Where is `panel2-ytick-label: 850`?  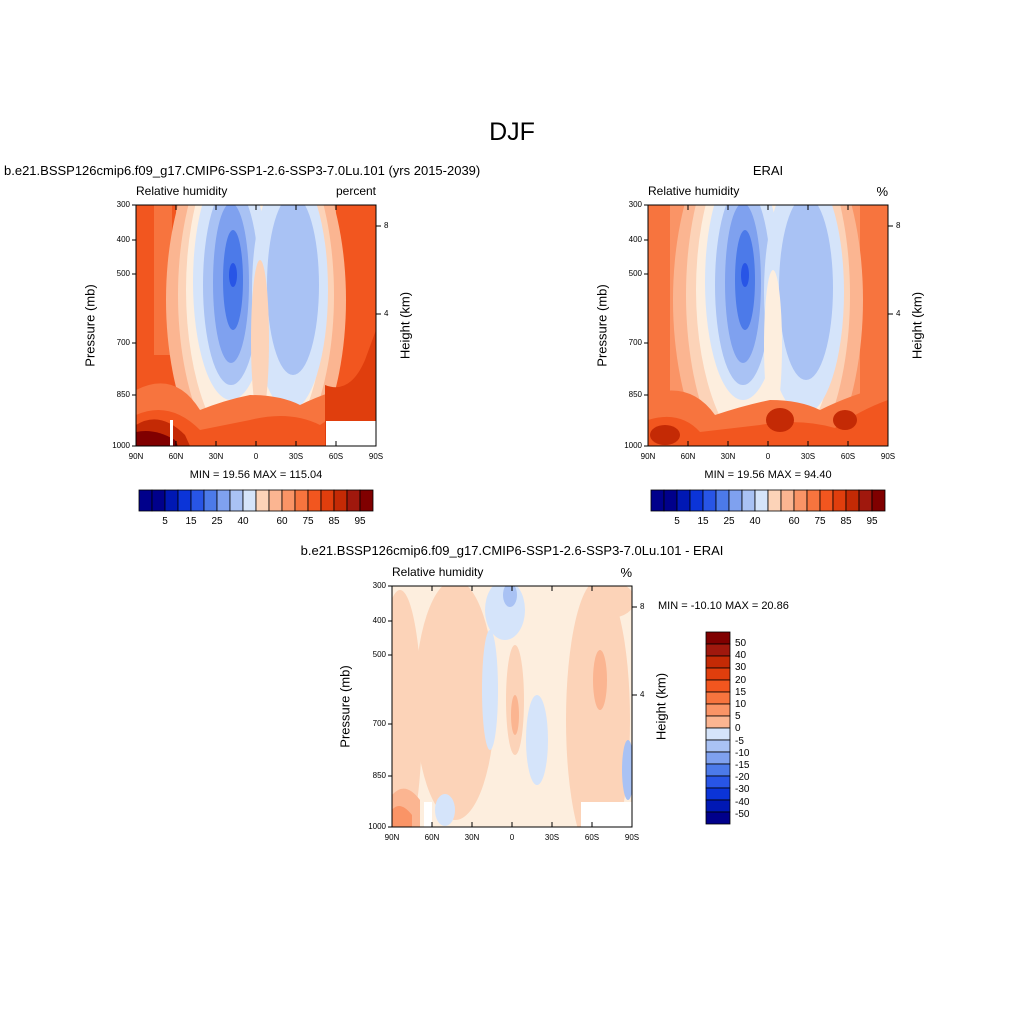 panel2-ytick-label: 850 is located at coordinates (635, 394).